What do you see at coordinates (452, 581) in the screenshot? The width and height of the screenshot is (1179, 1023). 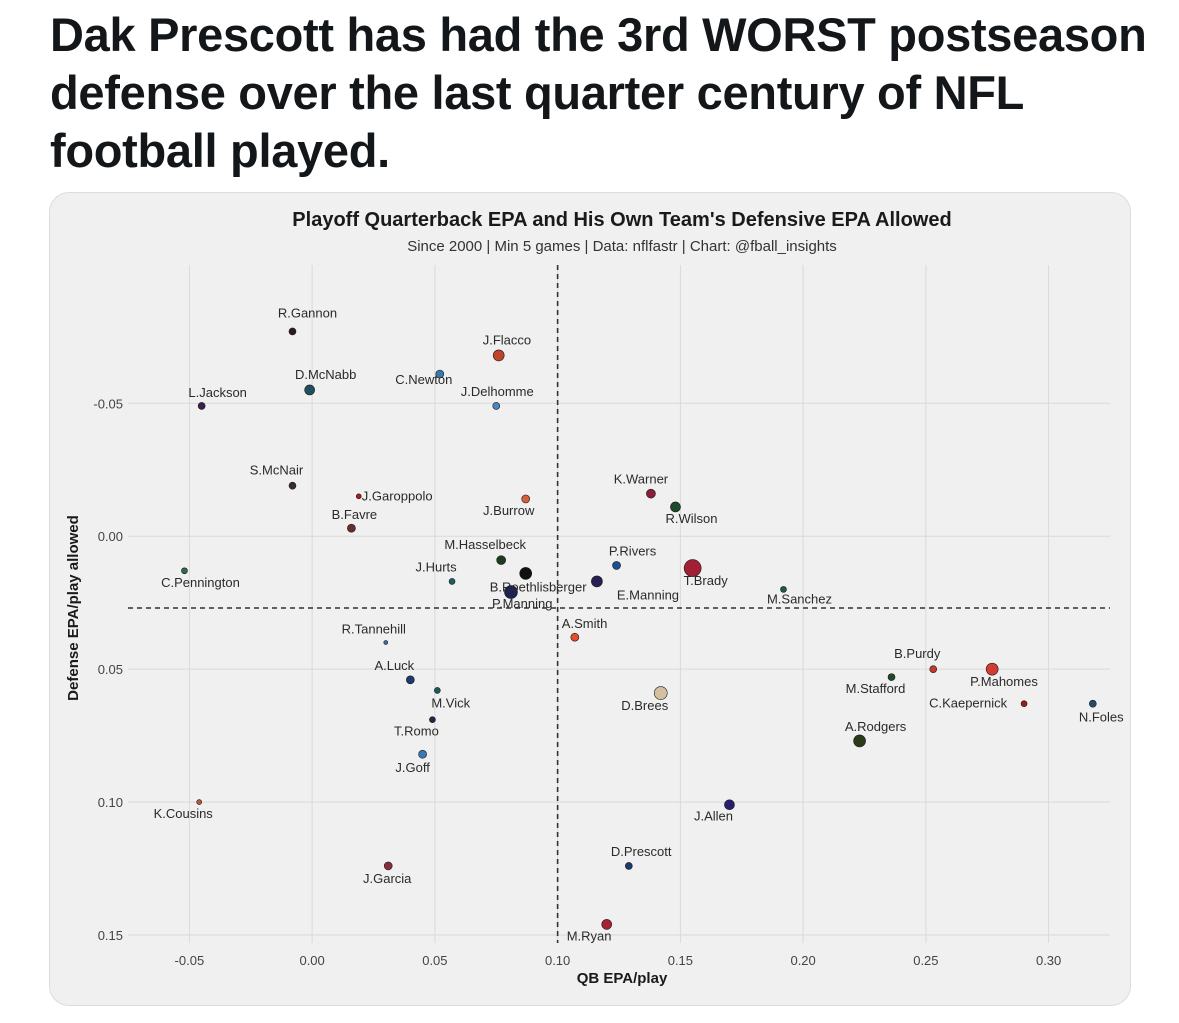 I see `point-j-hurts` at bounding box center [452, 581].